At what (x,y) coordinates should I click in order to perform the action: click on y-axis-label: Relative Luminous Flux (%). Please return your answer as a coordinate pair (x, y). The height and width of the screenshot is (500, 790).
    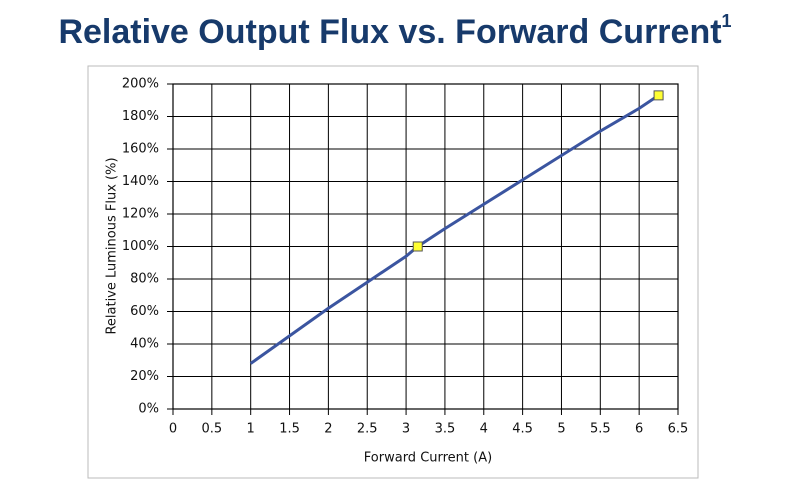
    Looking at the image, I should click on (112, 245).